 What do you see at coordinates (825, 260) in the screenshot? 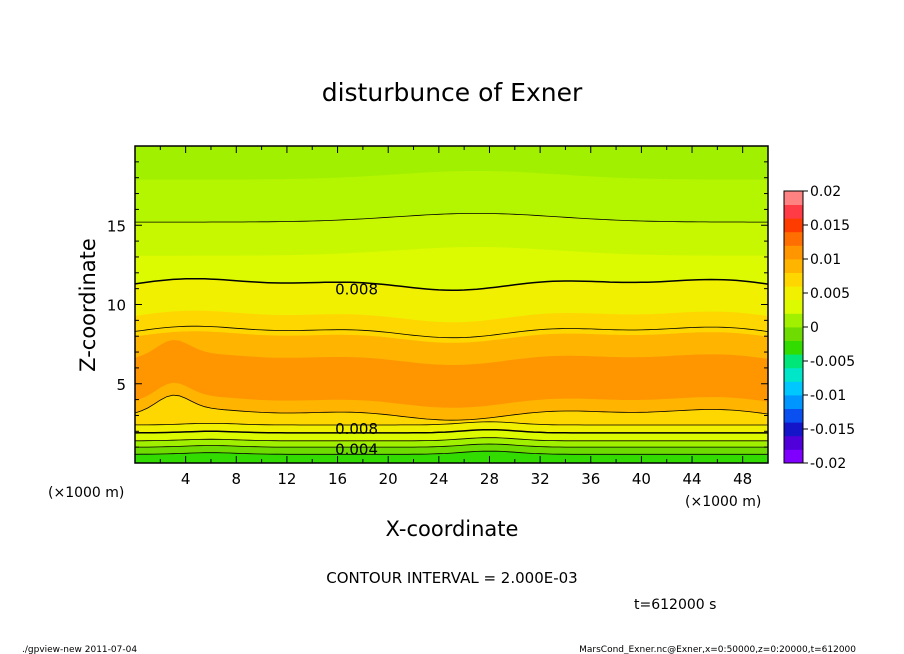
I see `colorbar-tick-label: 0.01` at bounding box center [825, 260].